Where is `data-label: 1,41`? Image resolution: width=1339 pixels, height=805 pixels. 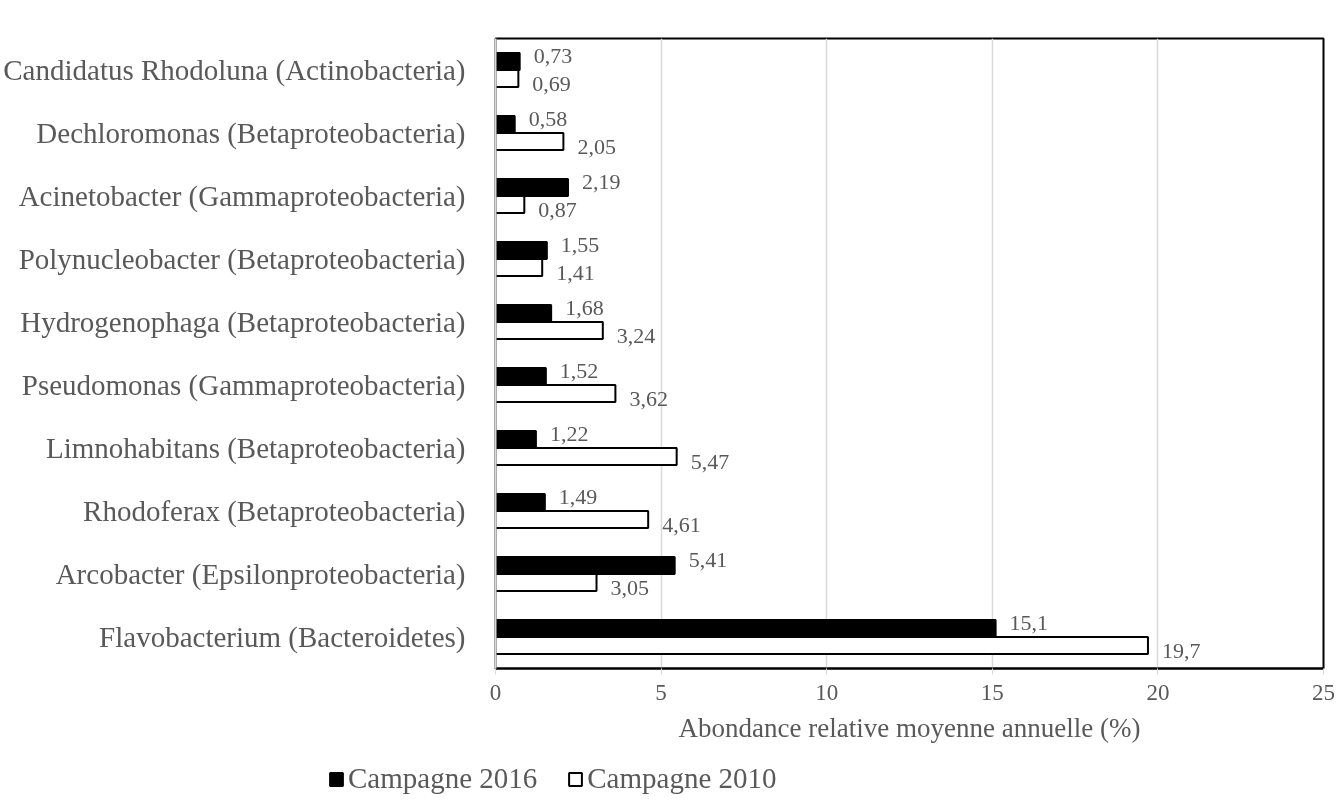
data-label: 1,41 is located at coordinates (575, 273).